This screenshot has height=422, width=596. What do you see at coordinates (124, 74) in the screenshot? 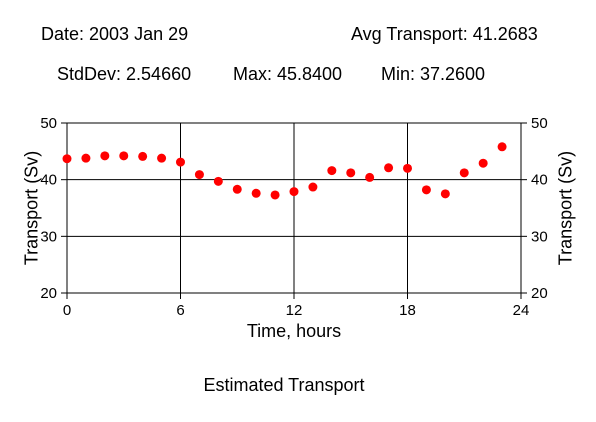
I see `stddev-label: StdDev: 2.54660` at bounding box center [124, 74].